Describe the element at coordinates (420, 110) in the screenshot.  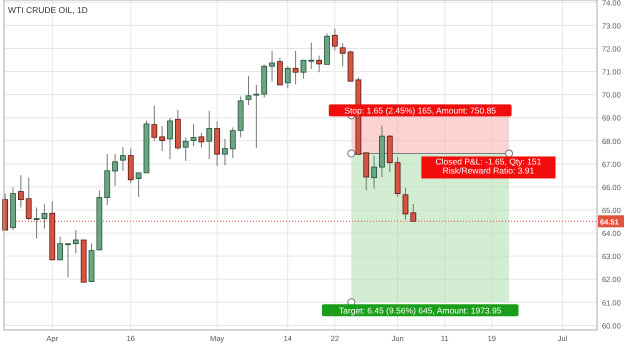
I see `band-label: Stop: 1.65 (2.45%) 165, Amount: 750.85` at that location.